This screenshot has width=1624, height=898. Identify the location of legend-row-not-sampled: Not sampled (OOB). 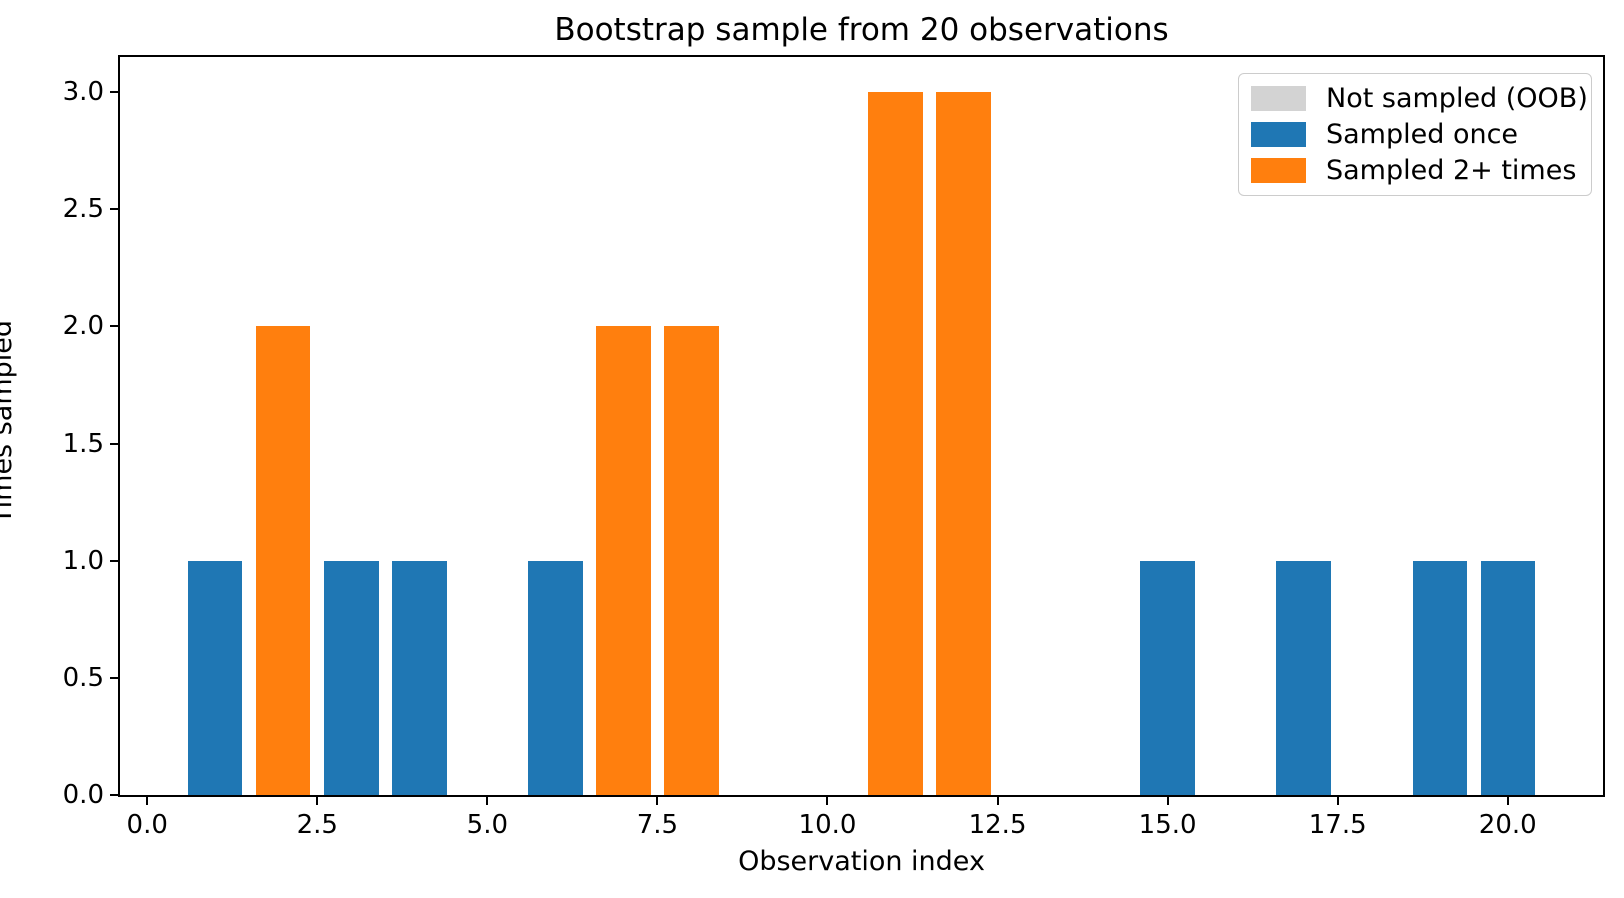
(1415, 98).